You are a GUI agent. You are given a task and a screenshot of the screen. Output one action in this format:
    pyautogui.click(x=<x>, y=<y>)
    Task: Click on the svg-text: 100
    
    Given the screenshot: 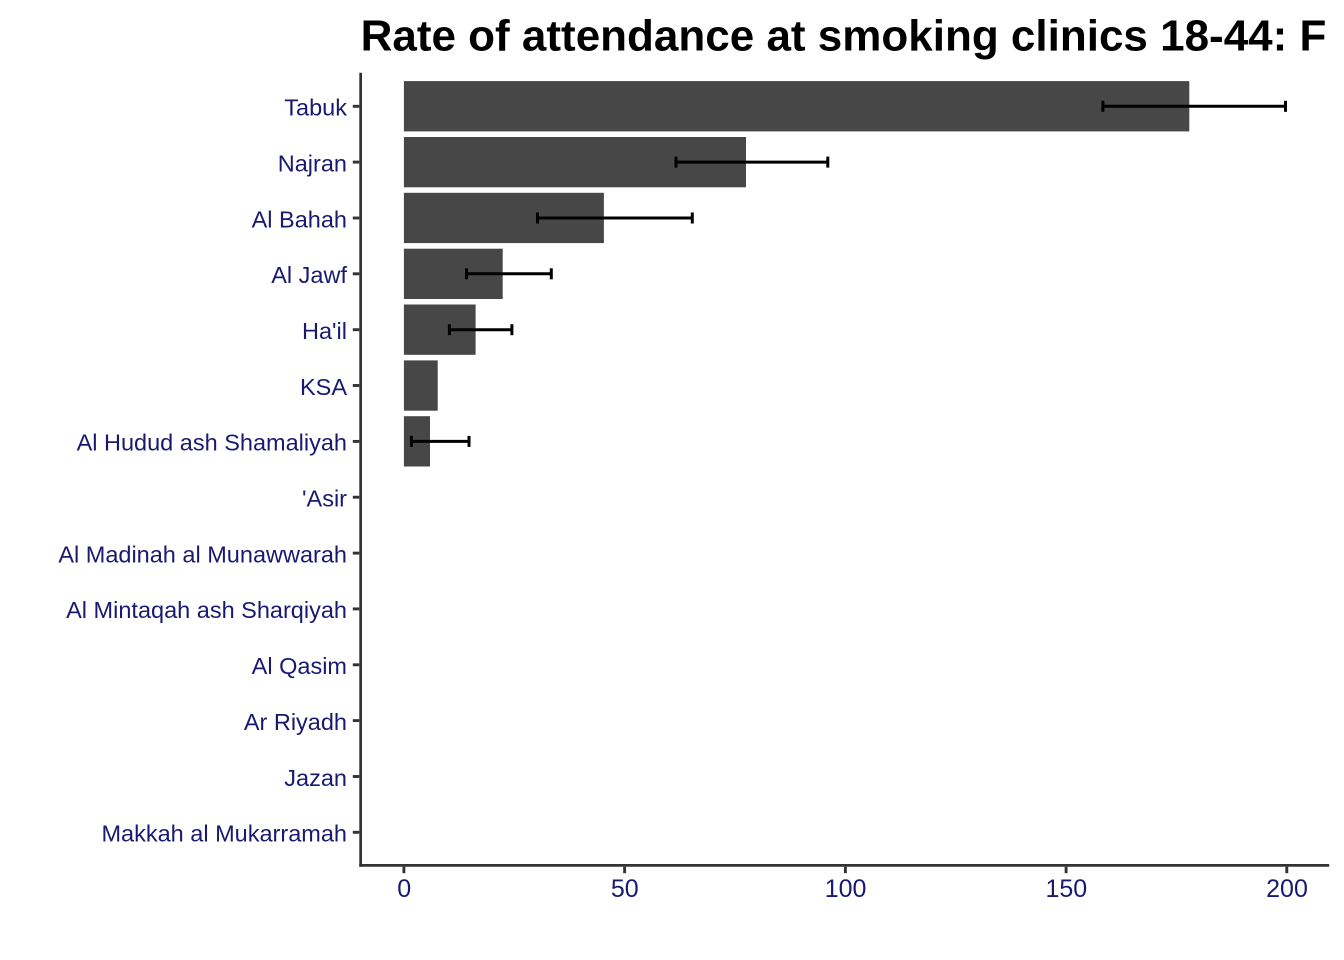 What is the action you would take?
    pyautogui.click(x=846, y=889)
    